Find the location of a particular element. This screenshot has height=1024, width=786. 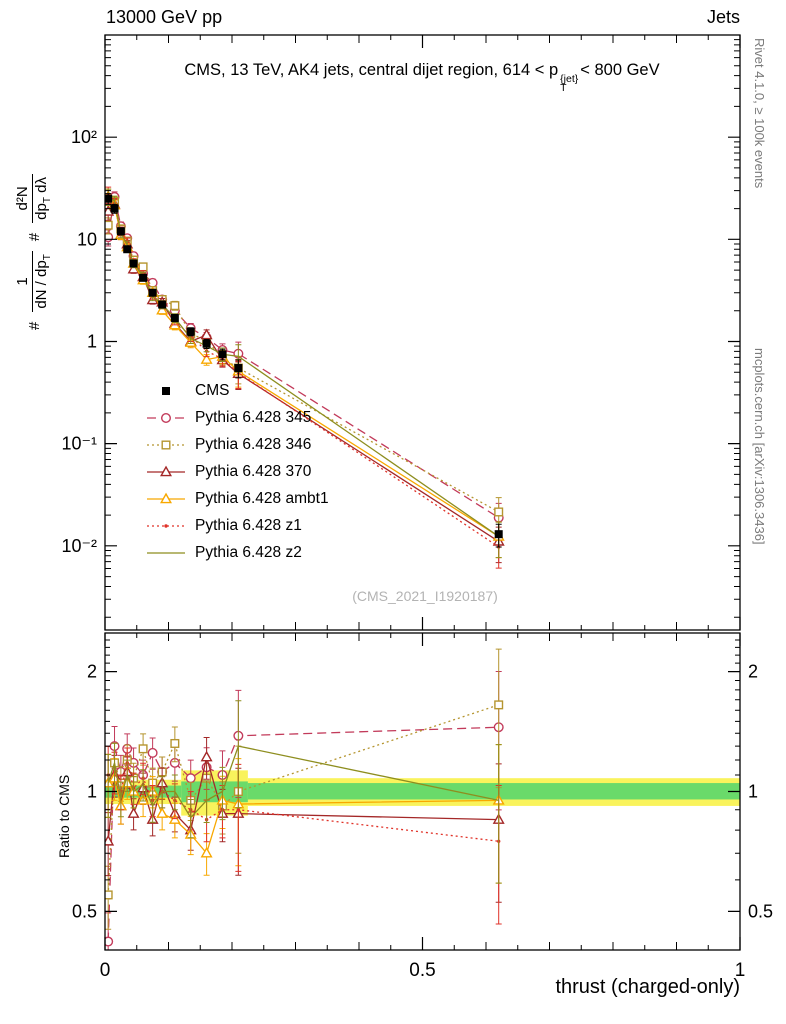

ratio-y-tick-label-right: 1 is located at coordinates (753, 792).